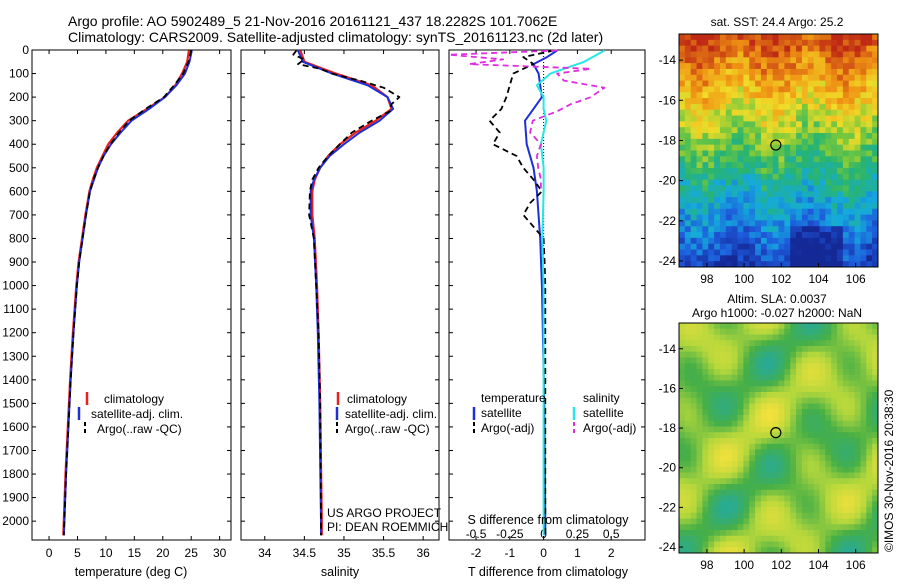 Image resolution: width=900 pixels, height=585 pixels. What do you see at coordinates (781, 279) in the screenshot?
I see `map-x-tick-label: 102` at bounding box center [781, 279].